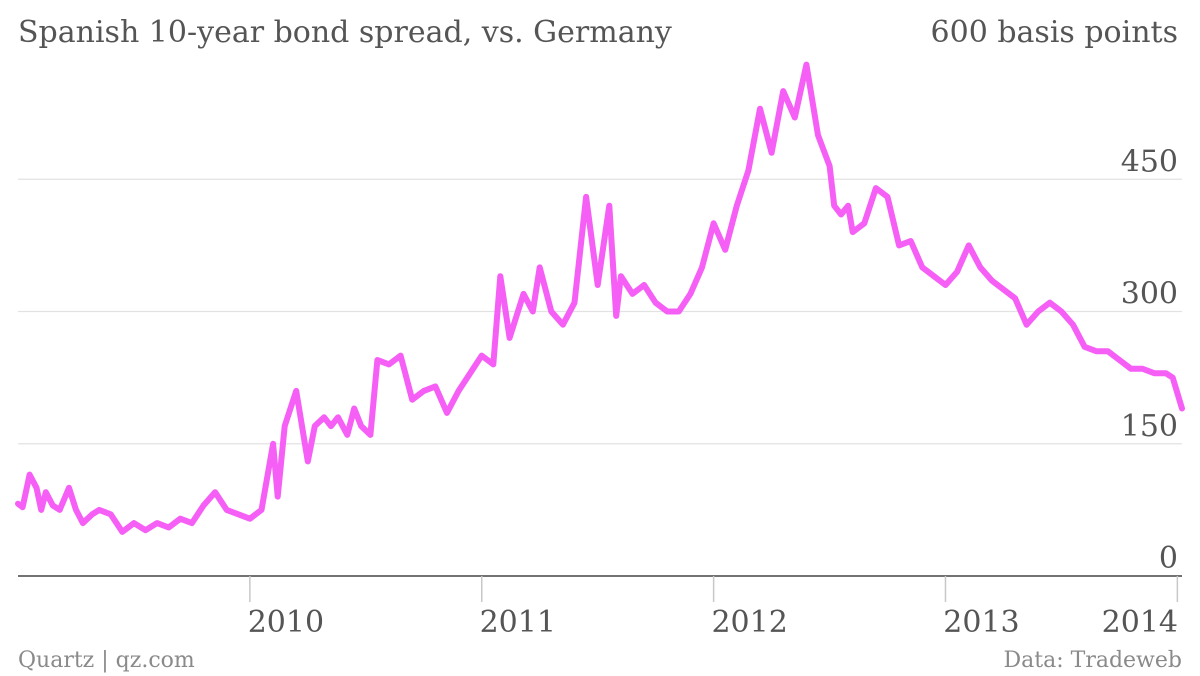 This screenshot has height=676, width=1200. I want to click on y-tick-label-150: 150, so click(1149, 426).